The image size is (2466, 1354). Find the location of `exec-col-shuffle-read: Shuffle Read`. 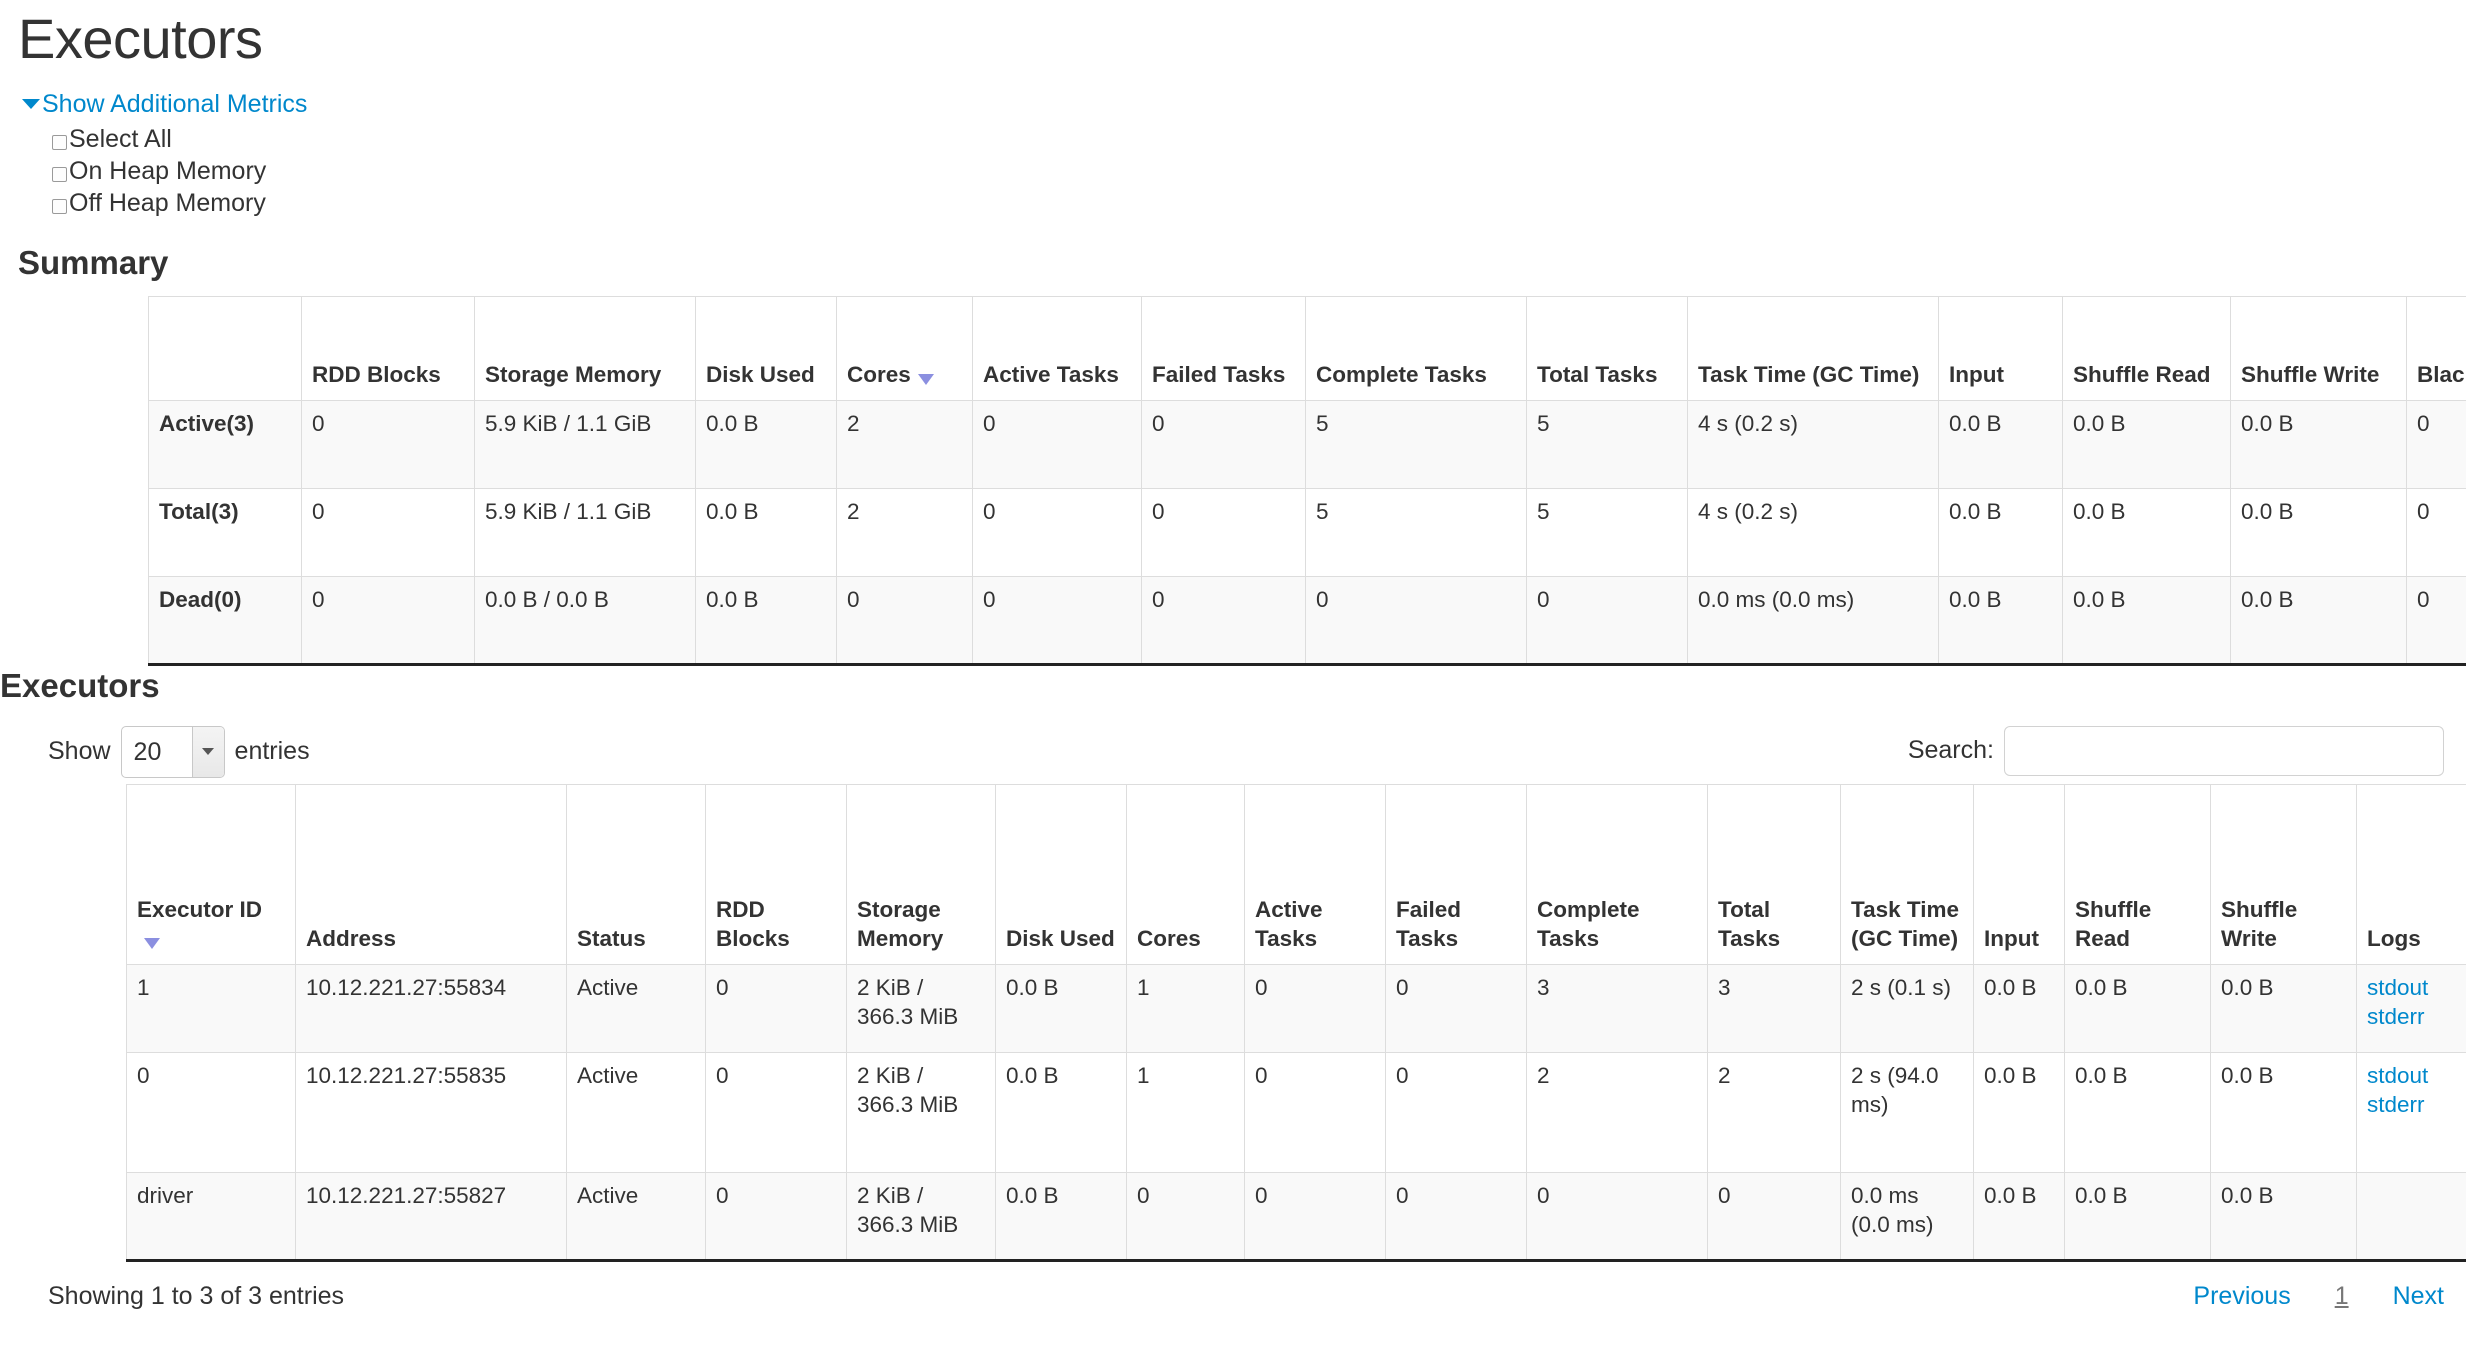

exec-col-shuffle-read: Shuffle Read is located at coordinates (2137, 874).